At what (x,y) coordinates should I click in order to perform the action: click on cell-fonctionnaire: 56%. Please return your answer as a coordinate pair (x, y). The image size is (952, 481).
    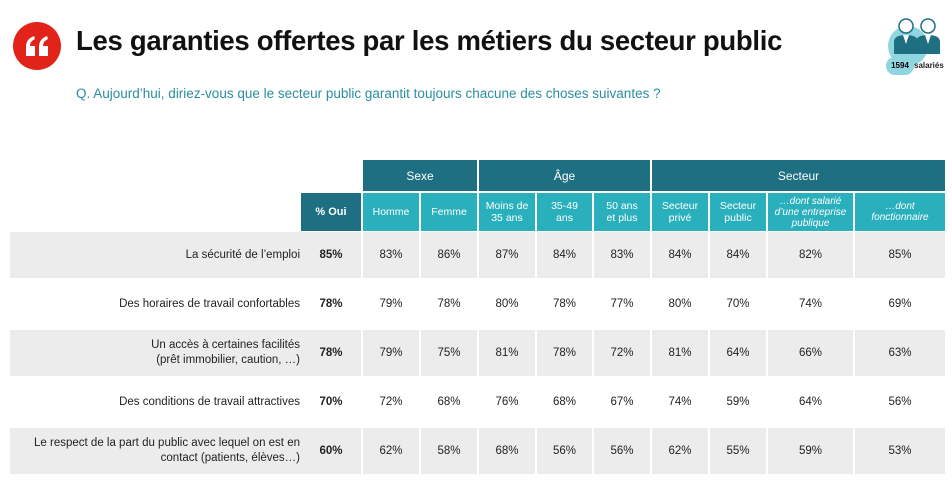
    Looking at the image, I should click on (900, 402).